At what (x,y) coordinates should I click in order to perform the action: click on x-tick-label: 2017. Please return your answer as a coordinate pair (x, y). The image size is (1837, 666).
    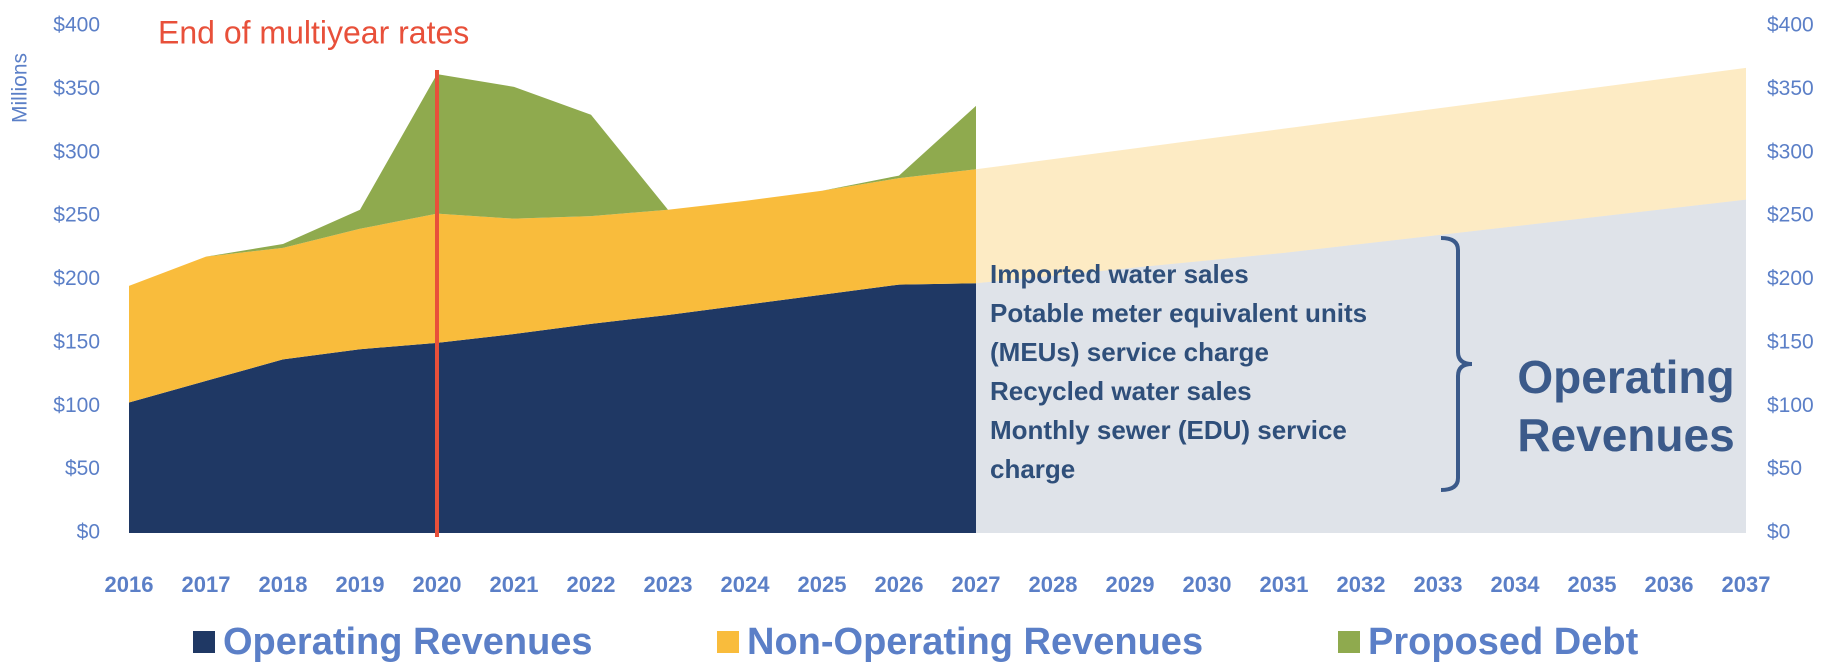
    Looking at the image, I should click on (206, 584).